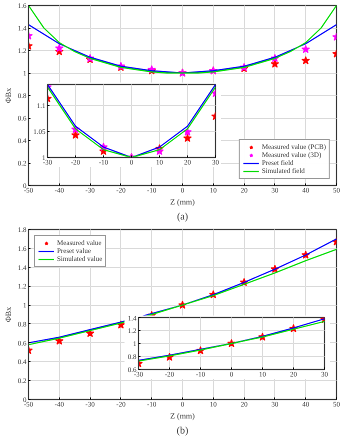 Image resolution: width=342 pixels, height=436 pixels. I want to click on text: (b), so click(182, 431).